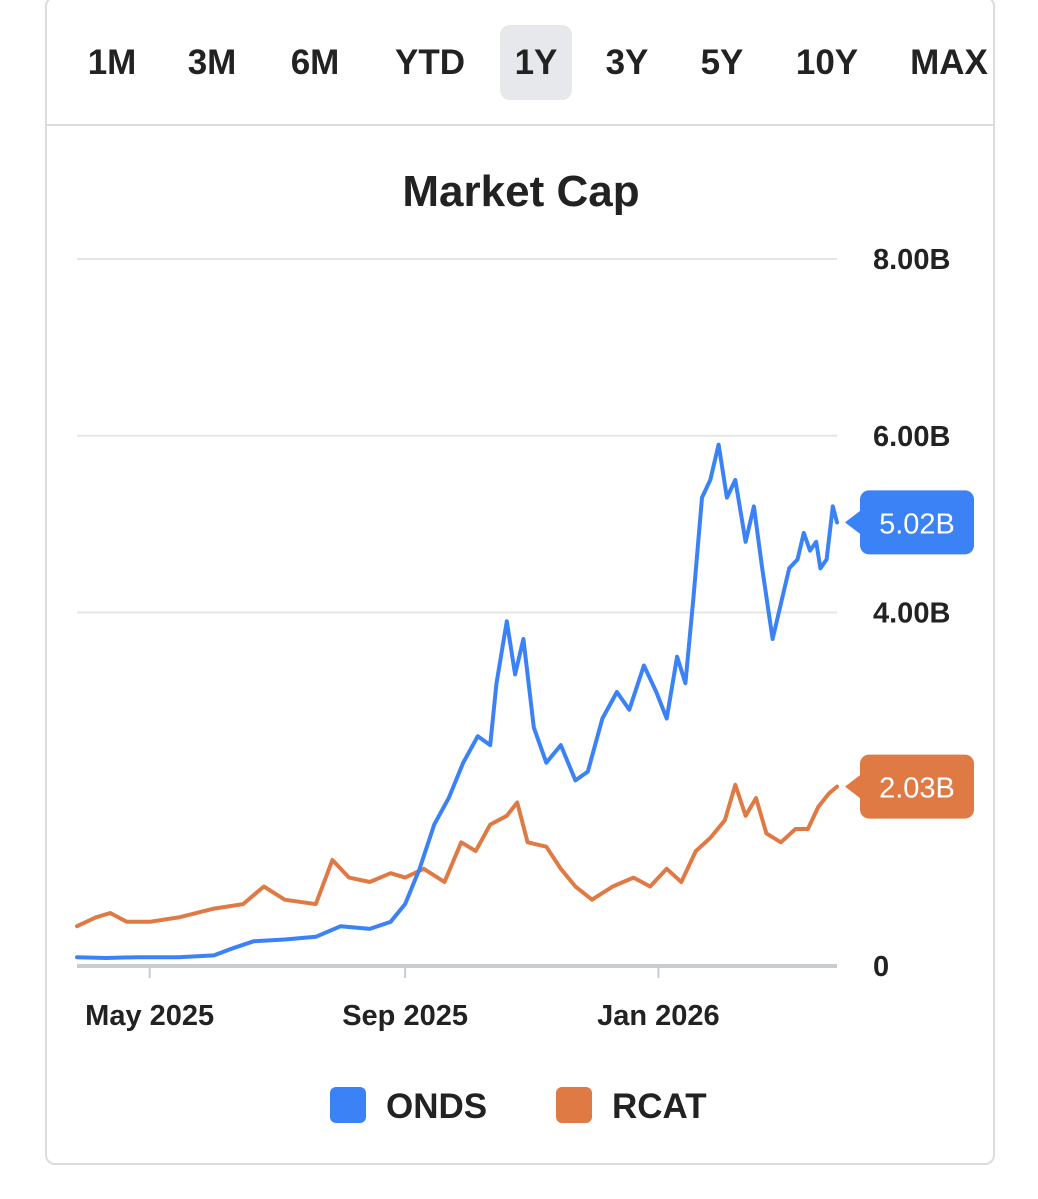 The height and width of the screenshot is (1199, 1038). What do you see at coordinates (457, 855) in the screenshot?
I see `series-line-rcat` at bounding box center [457, 855].